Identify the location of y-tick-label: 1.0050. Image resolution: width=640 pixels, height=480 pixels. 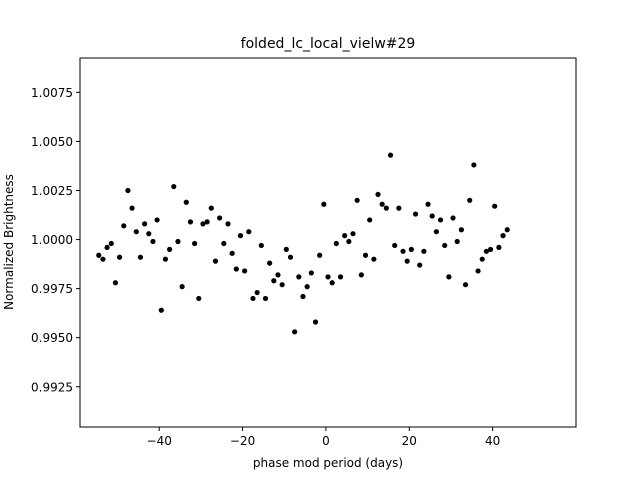
(52, 142).